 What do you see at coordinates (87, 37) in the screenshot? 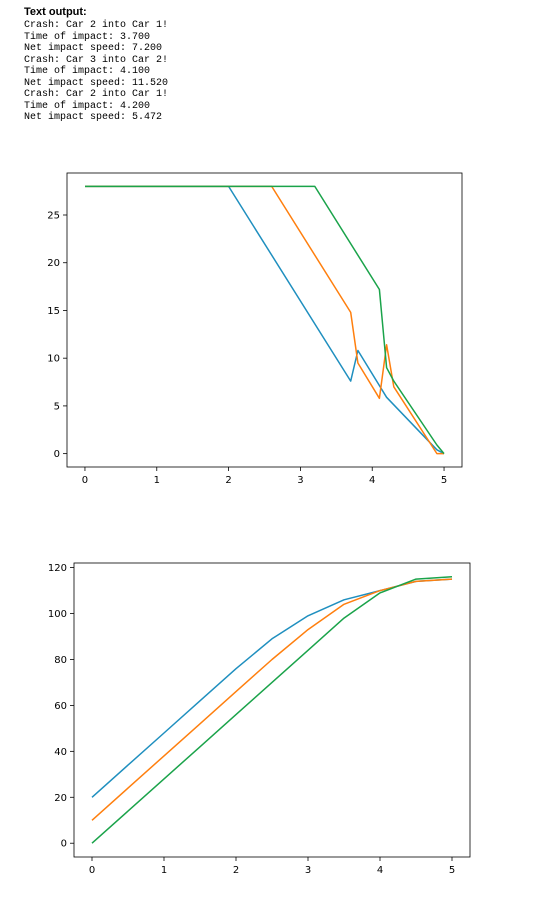
I see `output-line: Time of impact: 3.700` at bounding box center [87, 37].